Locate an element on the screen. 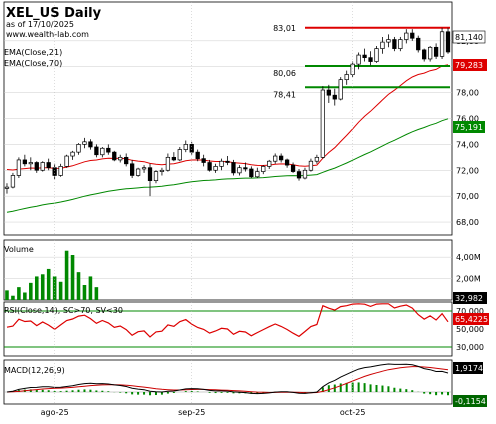  macd-pane is located at coordinates (228, 382).